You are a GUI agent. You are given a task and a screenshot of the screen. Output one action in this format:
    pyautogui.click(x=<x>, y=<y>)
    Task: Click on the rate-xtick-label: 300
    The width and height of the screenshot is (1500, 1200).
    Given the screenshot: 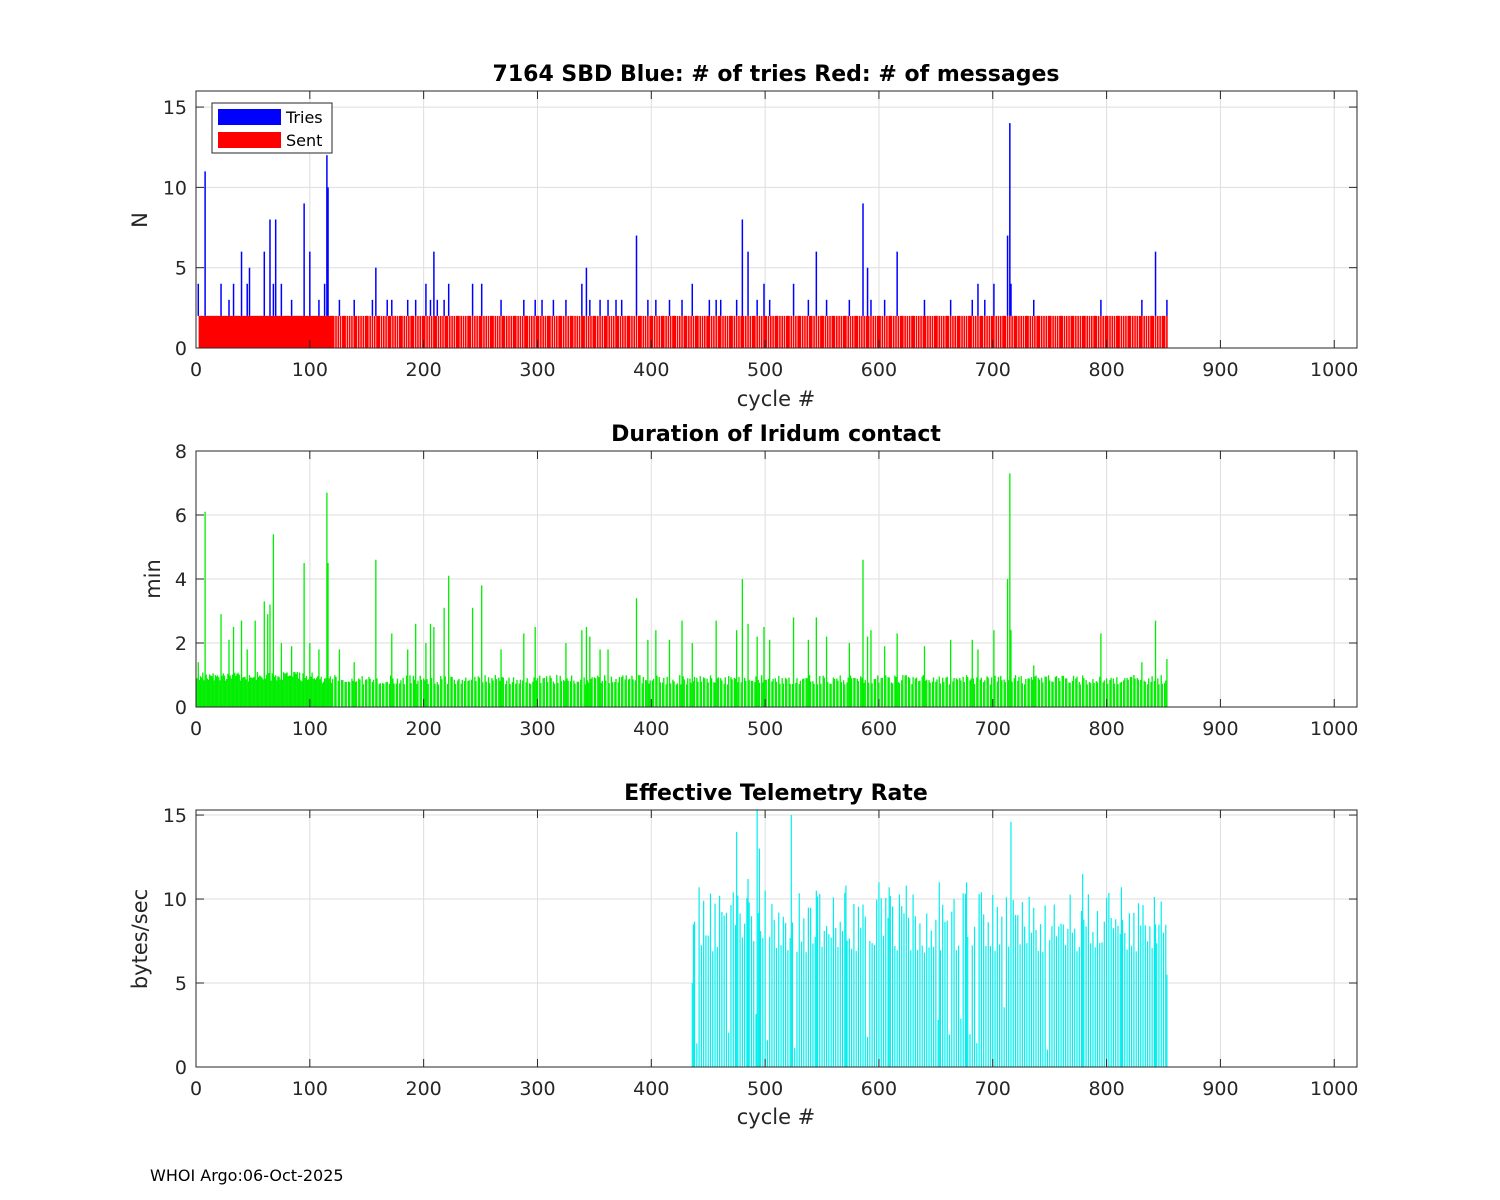 What is the action you would take?
    pyautogui.click(x=537, y=1089)
    